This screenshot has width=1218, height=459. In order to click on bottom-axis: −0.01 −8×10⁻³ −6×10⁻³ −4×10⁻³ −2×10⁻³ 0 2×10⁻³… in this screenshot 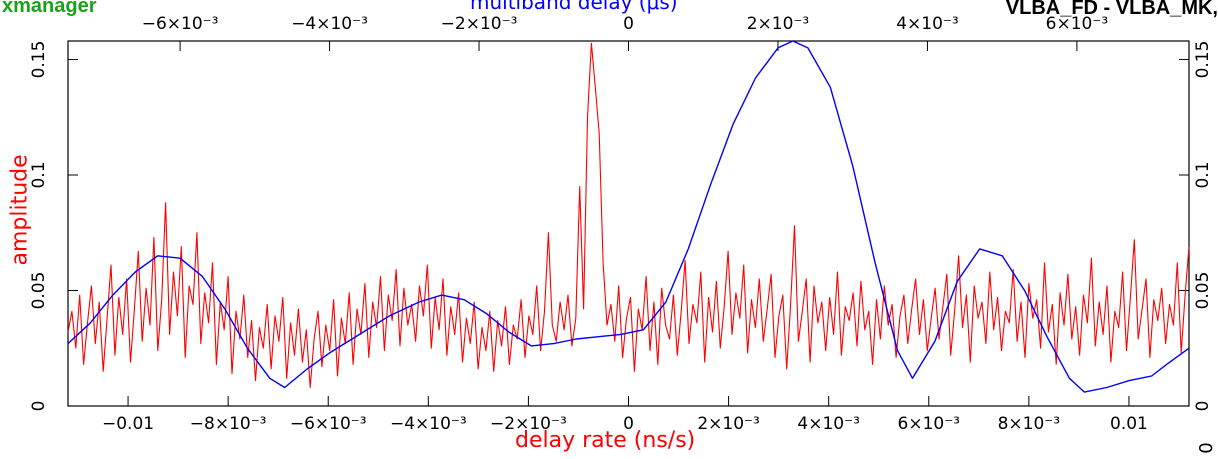, I will do `click(625, 415)`.